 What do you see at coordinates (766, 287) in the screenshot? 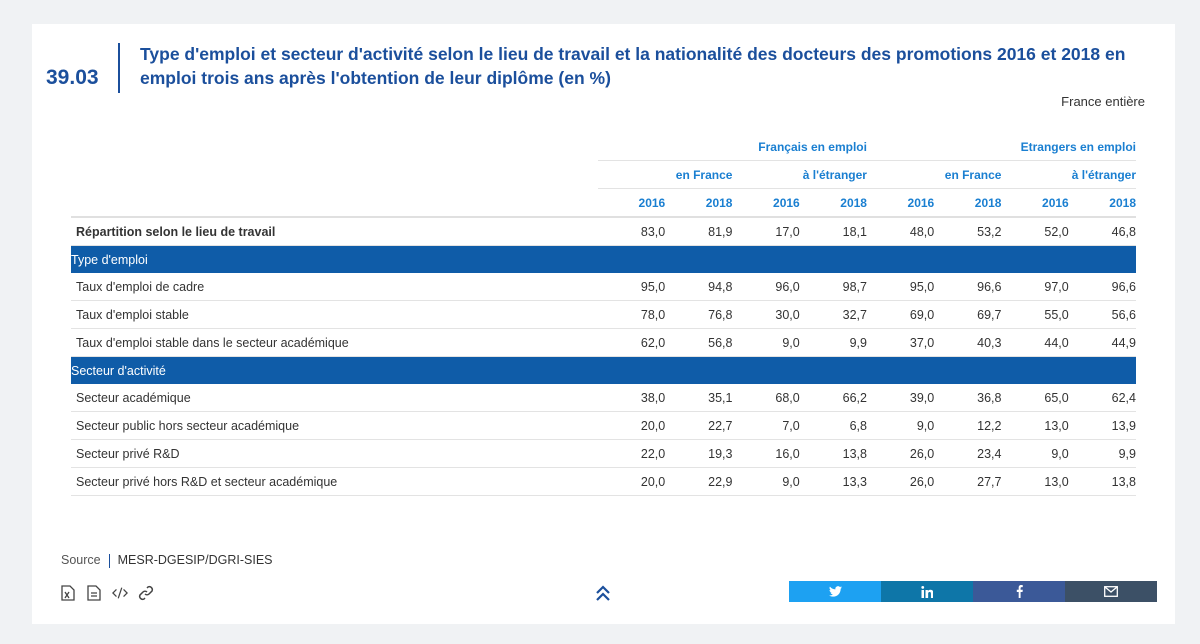
I see `cell-value: 96,0` at bounding box center [766, 287].